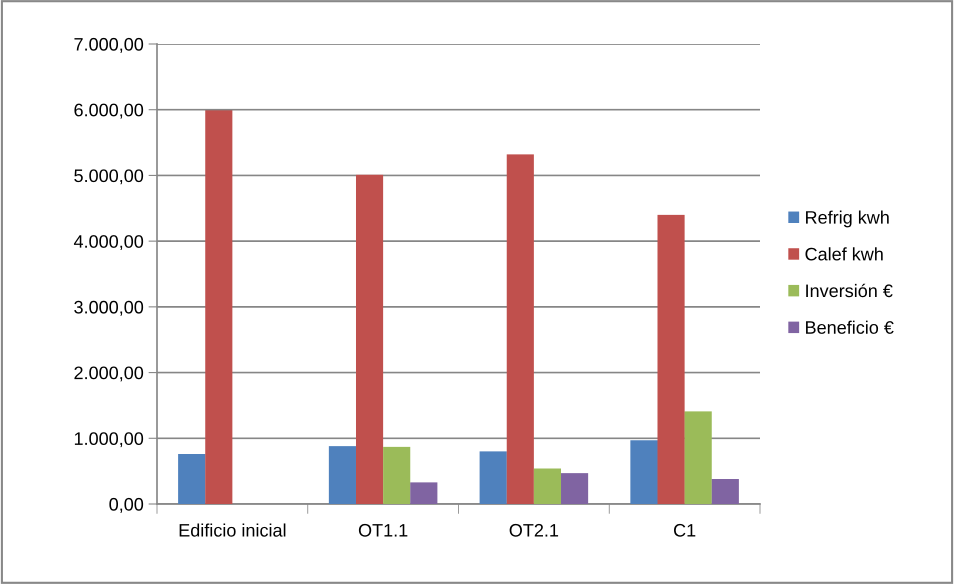 The image size is (954, 584). Describe the element at coordinates (109, 374) in the screenshot. I see `y-tick-label: 2.000,00` at that location.